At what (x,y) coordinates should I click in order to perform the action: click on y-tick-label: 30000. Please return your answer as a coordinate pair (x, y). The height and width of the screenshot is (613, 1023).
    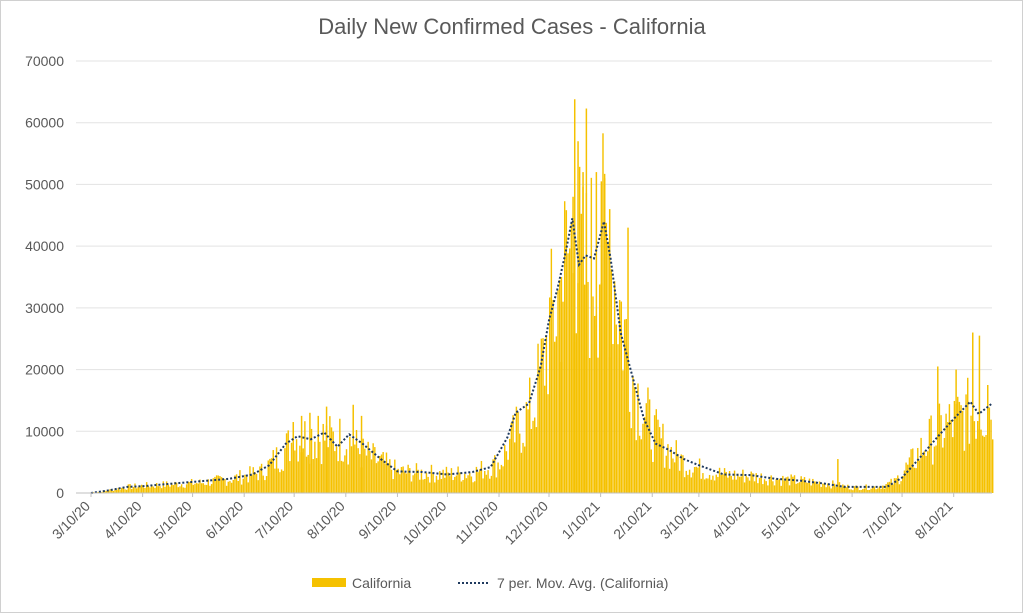
    Looking at the image, I should click on (44, 308).